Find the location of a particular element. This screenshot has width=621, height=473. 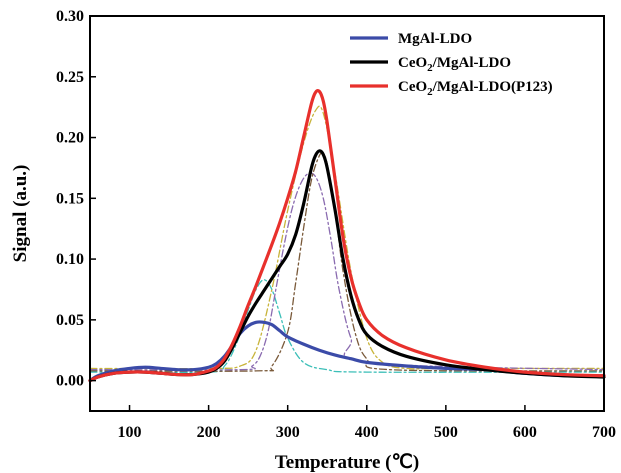

legend-label: CeO2/MgAl-LDO(P123) is located at coordinates (475, 88).